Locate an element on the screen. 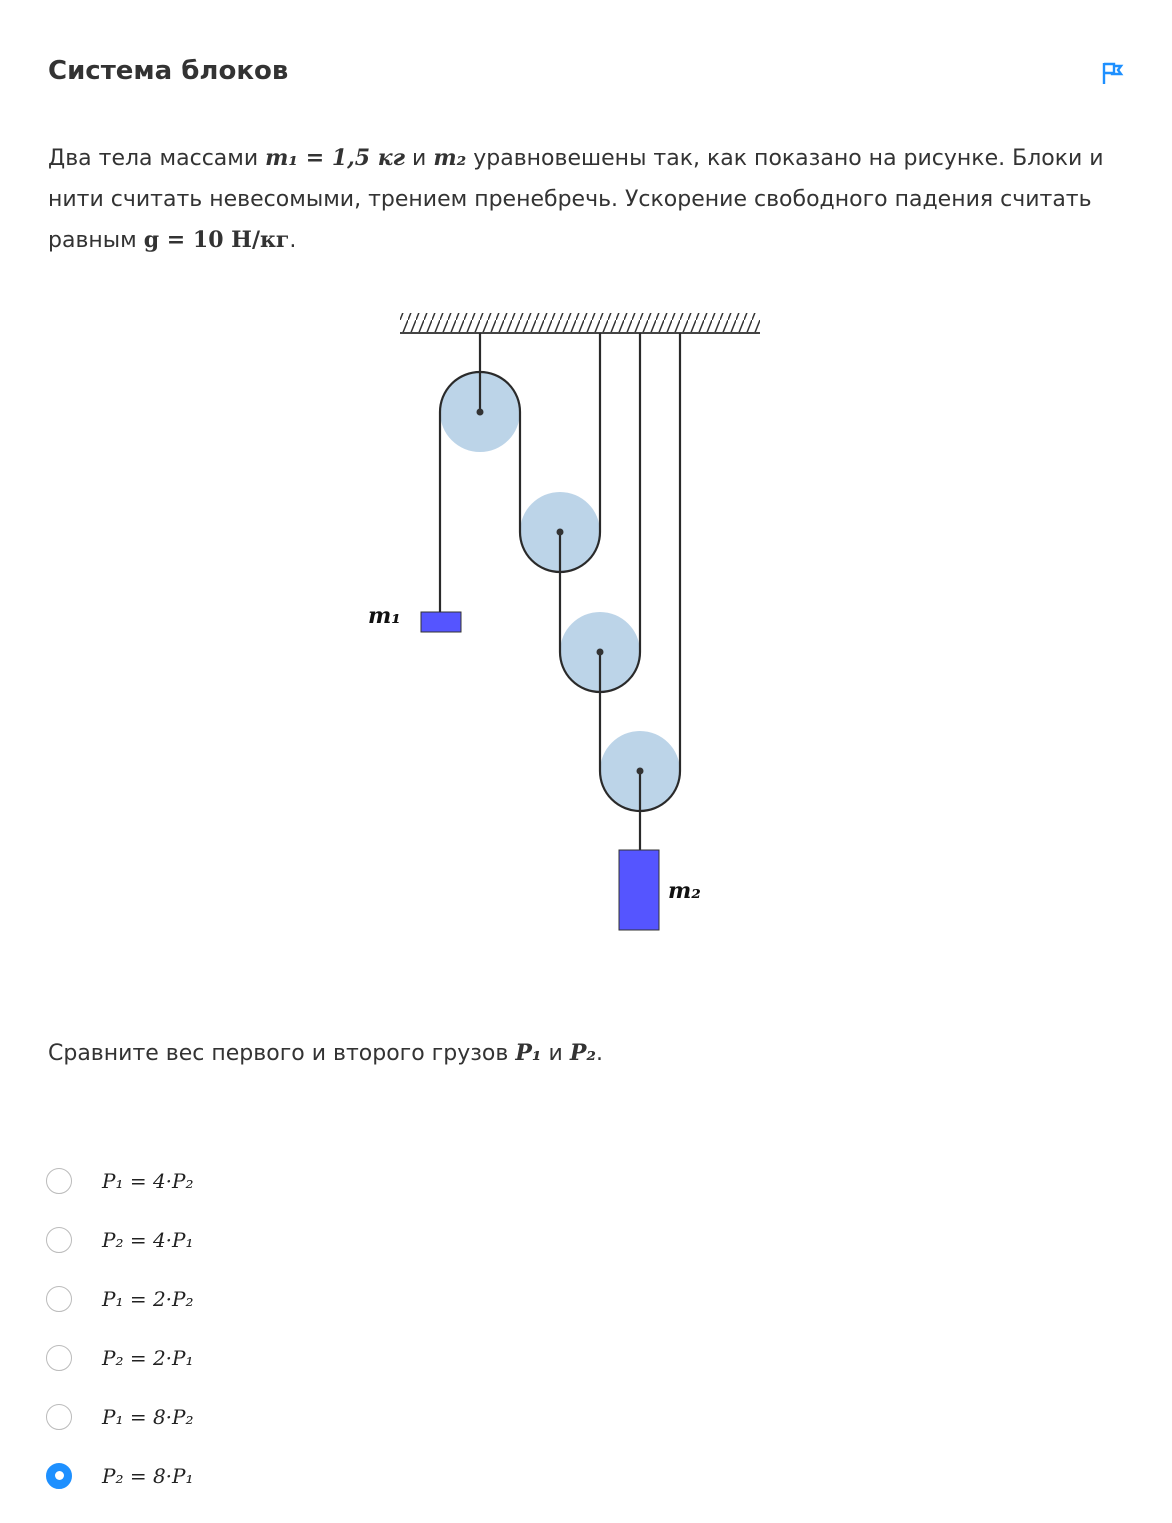 The height and width of the screenshot is (1523, 1172). option-5: P₁ = 8·P₂ is located at coordinates (120, 1416).